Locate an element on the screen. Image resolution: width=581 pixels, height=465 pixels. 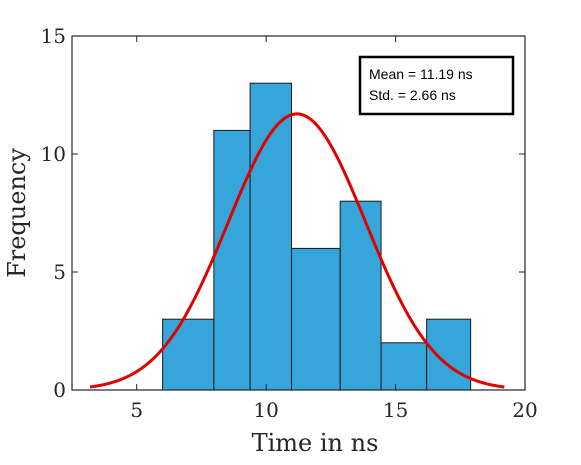
y-axis-title: Frequency is located at coordinates (17, 213).